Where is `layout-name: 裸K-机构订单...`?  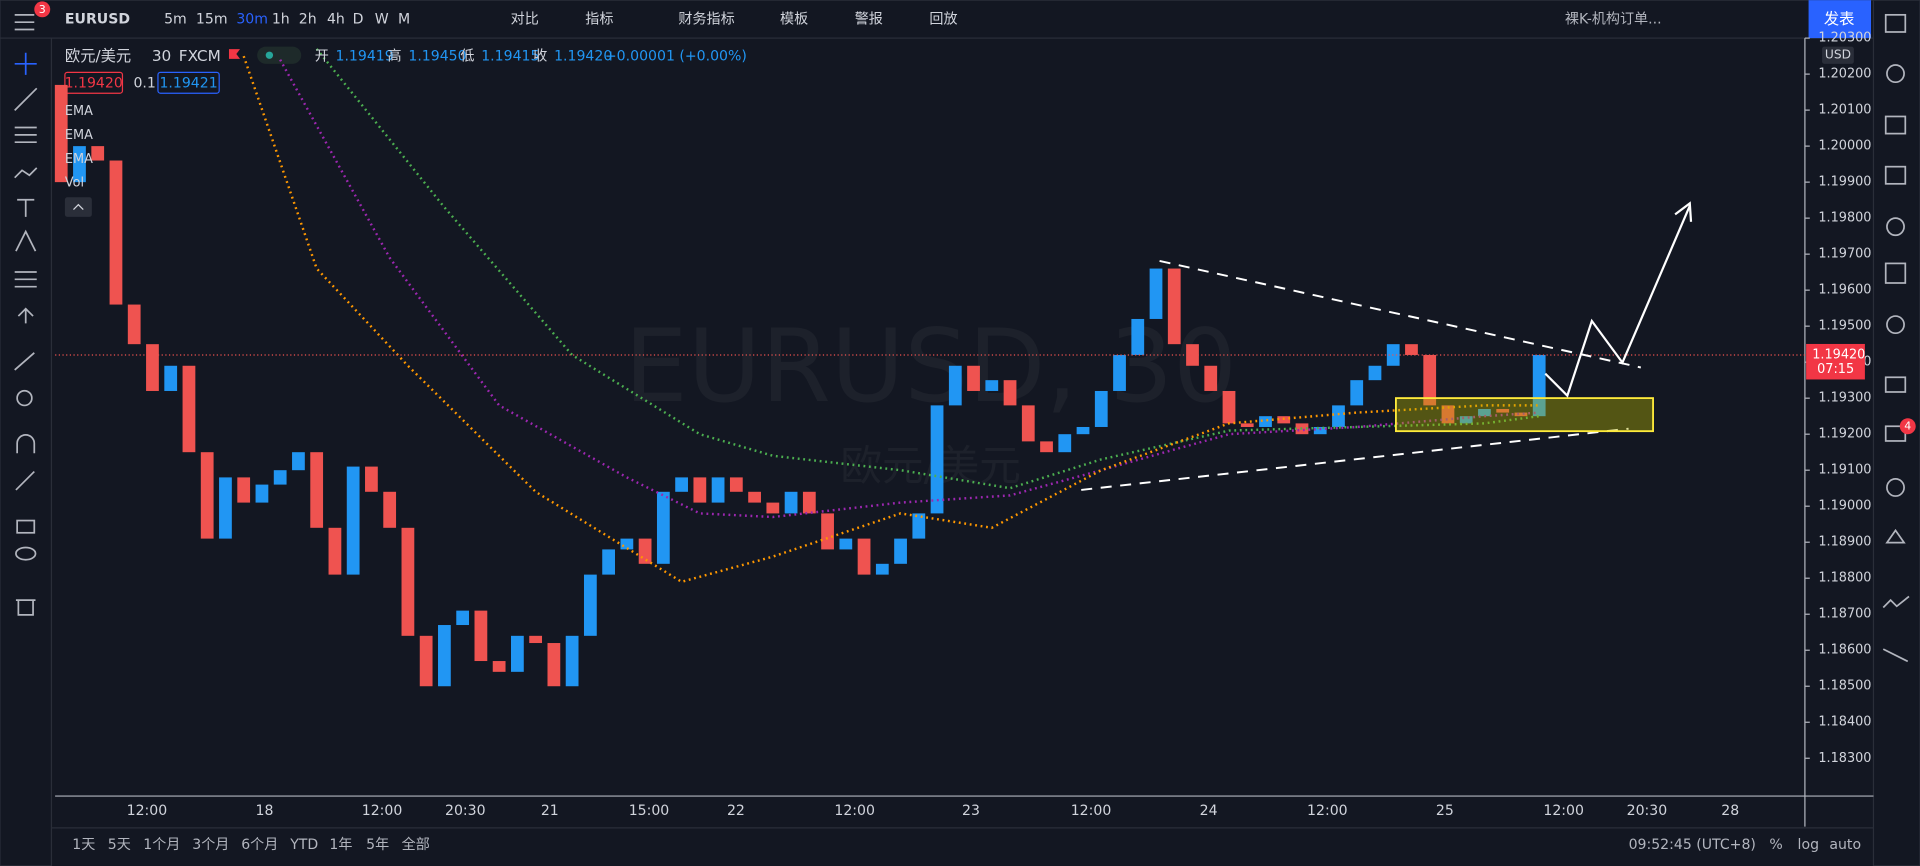 layout-name: 裸K-机构订单... is located at coordinates (1613, 20).